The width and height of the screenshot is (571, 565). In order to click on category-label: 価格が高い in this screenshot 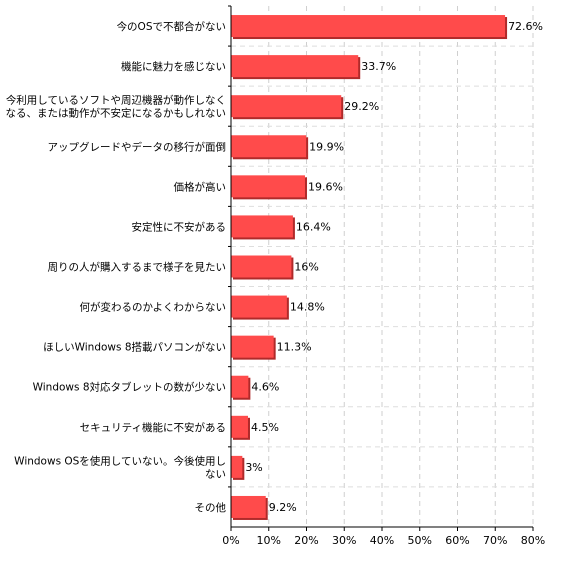, I will do `click(200, 186)`.